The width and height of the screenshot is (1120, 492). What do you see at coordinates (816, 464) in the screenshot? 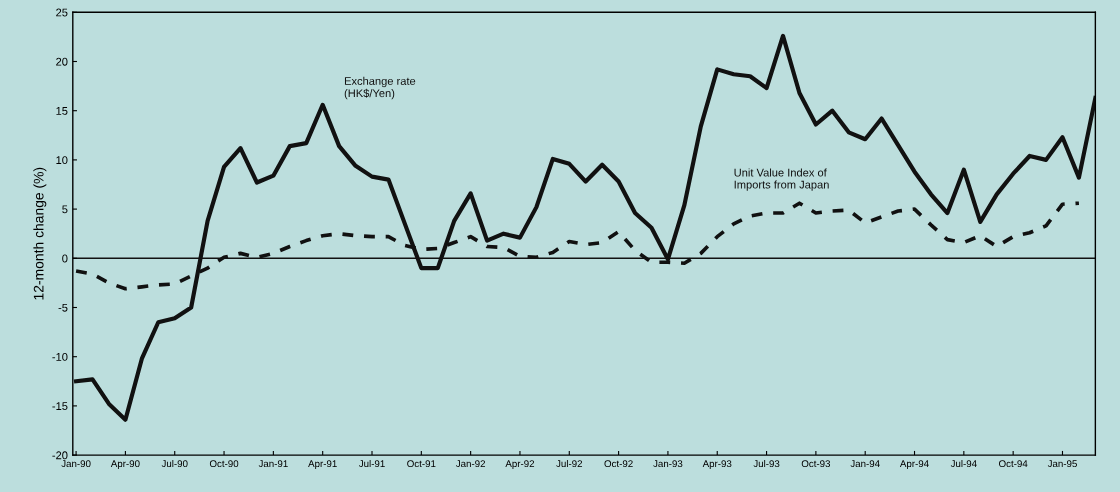
I see `x-tick-label: Oct-93` at bounding box center [816, 464].